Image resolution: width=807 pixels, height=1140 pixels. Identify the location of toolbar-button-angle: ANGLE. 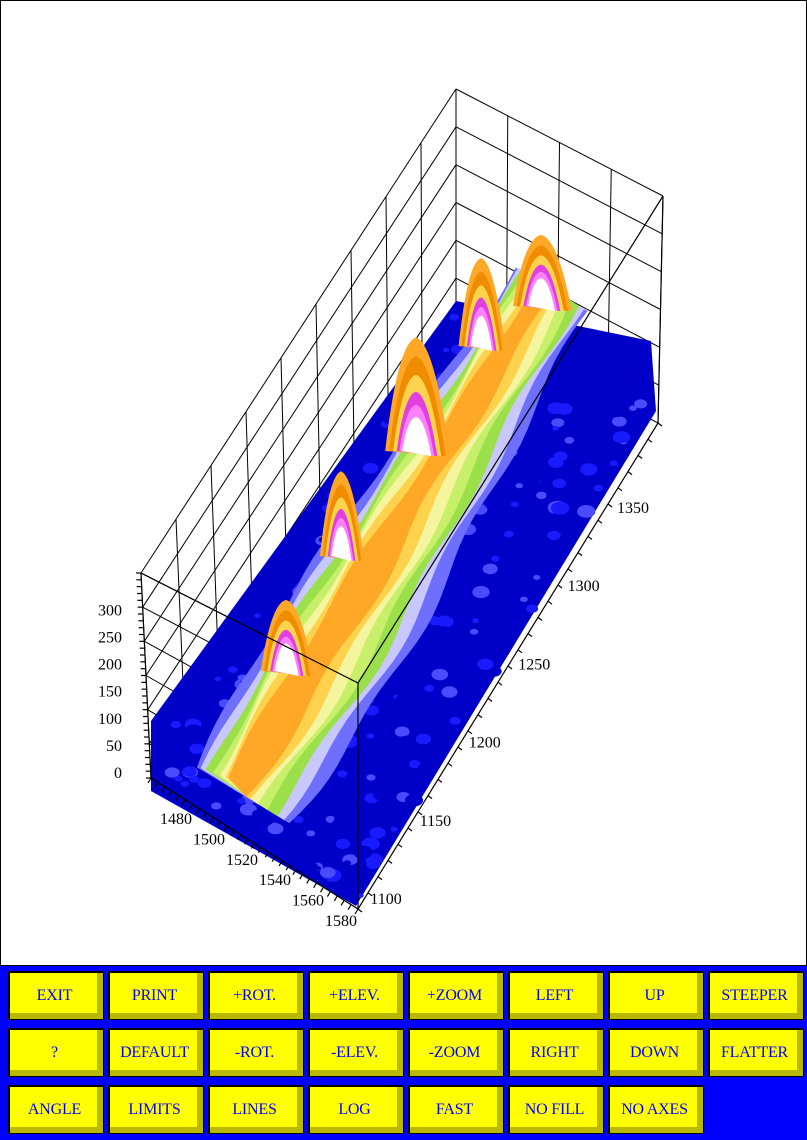
(56, 1109).